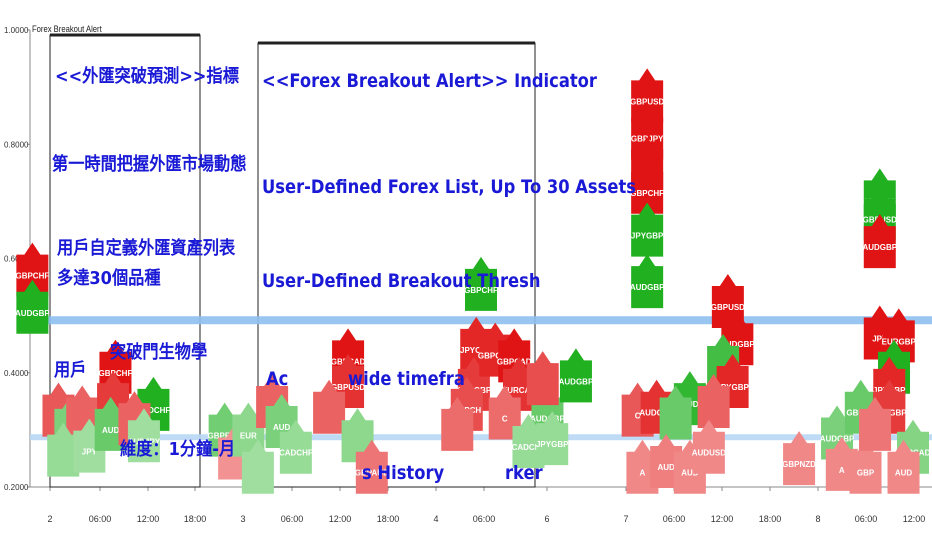 The height and width of the screenshot is (550, 932). I want to click on x-tick-label: 6, so click(546, 519).